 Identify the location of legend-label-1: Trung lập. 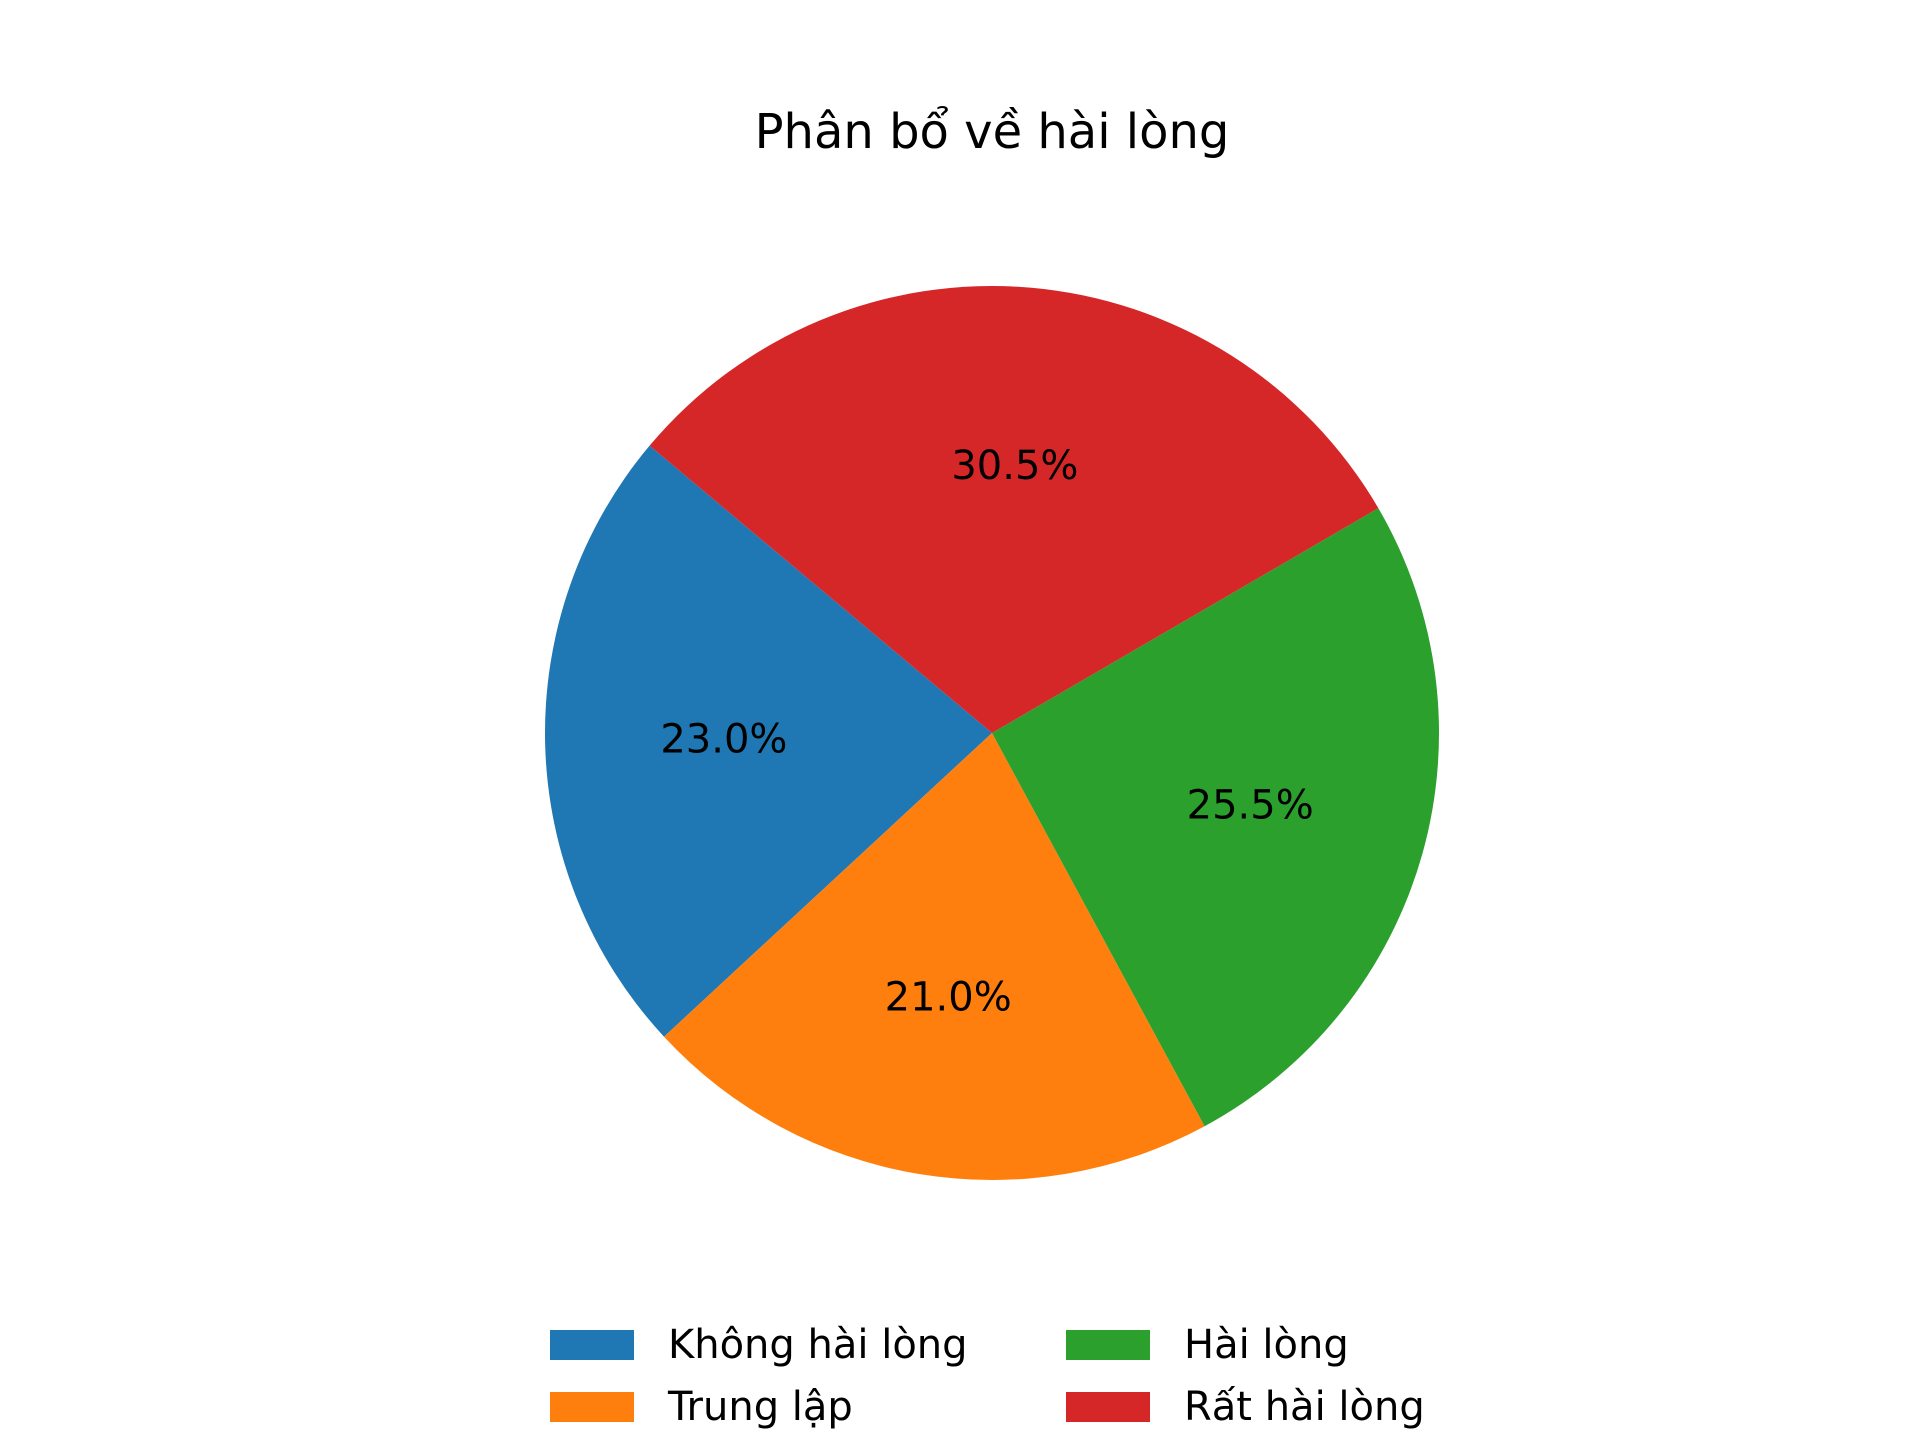
(760, 1407).